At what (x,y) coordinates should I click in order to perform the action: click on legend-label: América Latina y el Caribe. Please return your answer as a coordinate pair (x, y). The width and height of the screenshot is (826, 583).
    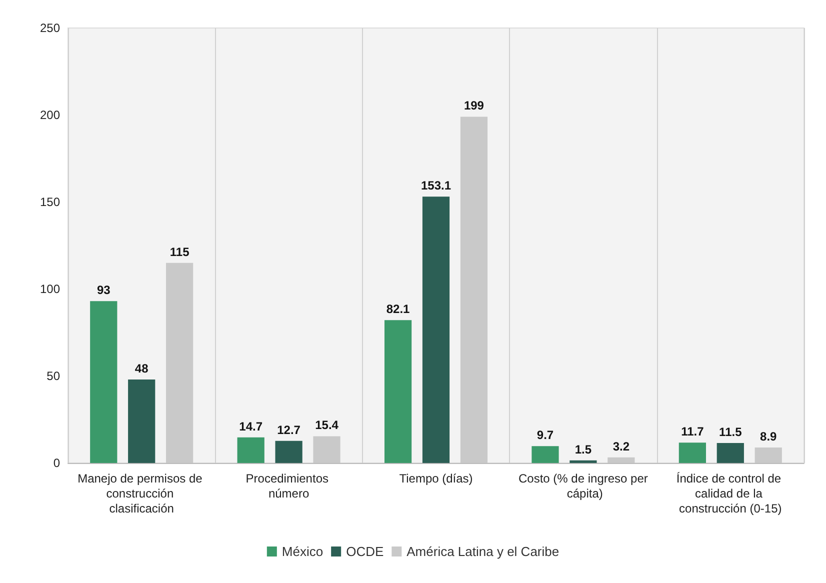
    Looking at the image, I should click on (483, 551).